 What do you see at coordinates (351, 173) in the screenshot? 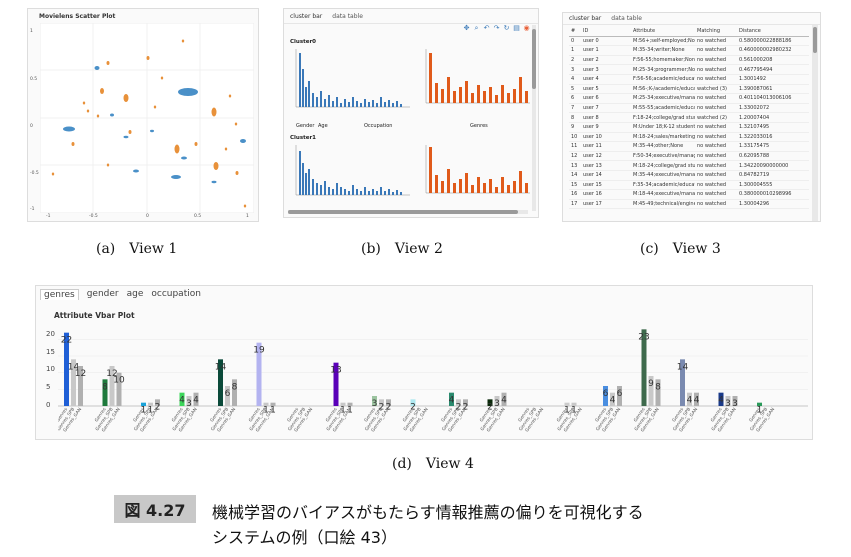
I see `cluster1-blue-chart` at bounding box center [351, 173].